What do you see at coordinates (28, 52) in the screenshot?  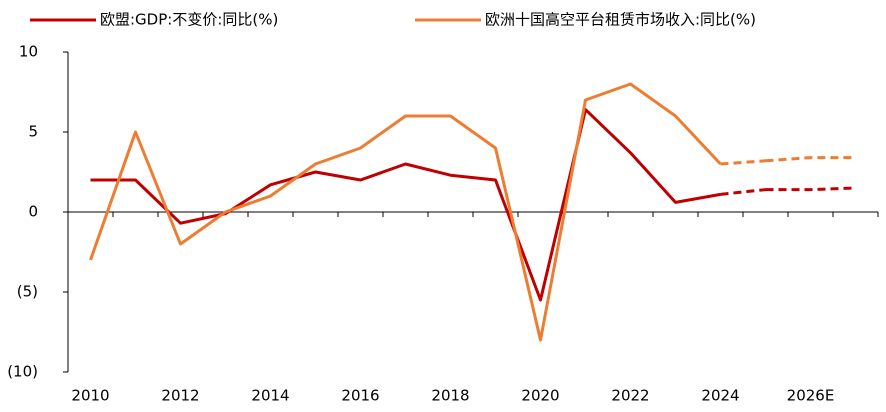 I see `y-tick-label: 10` at bounding box center [28, 52].